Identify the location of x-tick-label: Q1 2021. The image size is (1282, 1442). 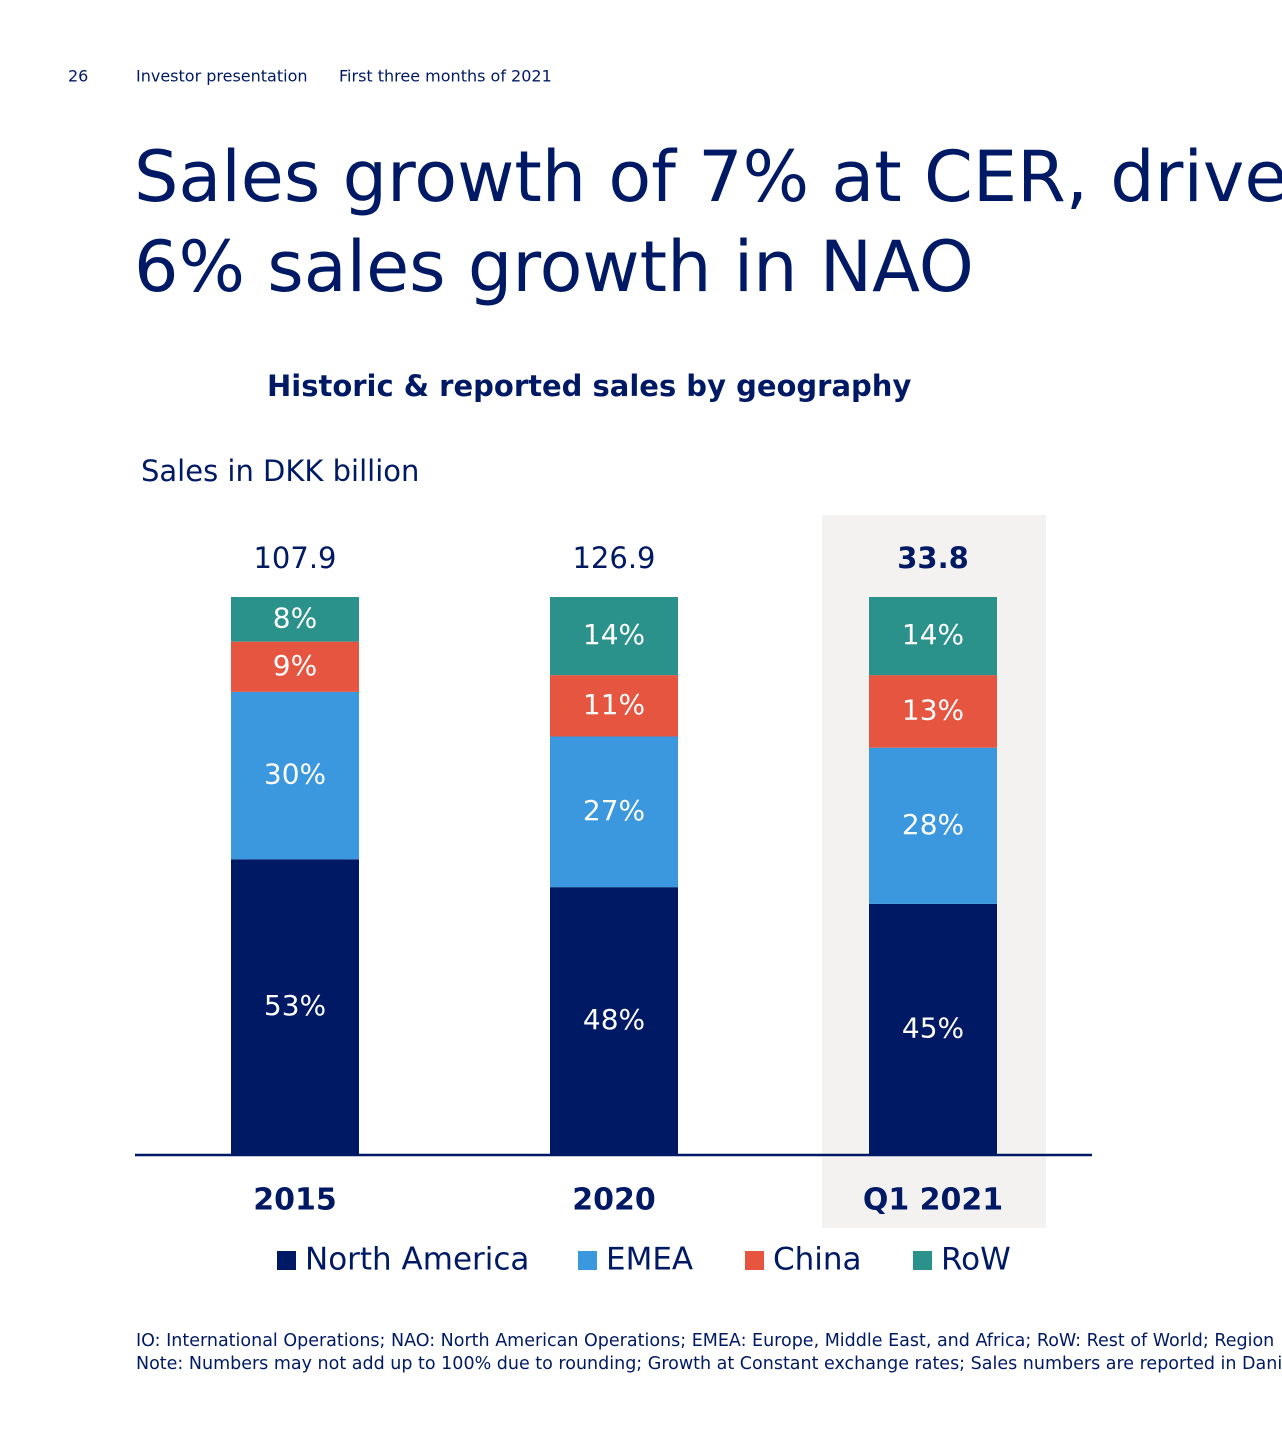
(933, 1200).